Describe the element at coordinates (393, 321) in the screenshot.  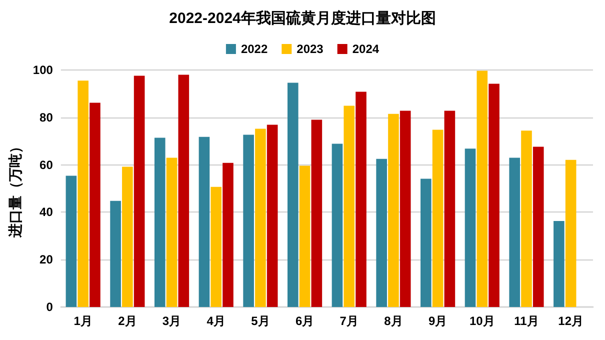
I see `x-tick-label: 8月` at that location.